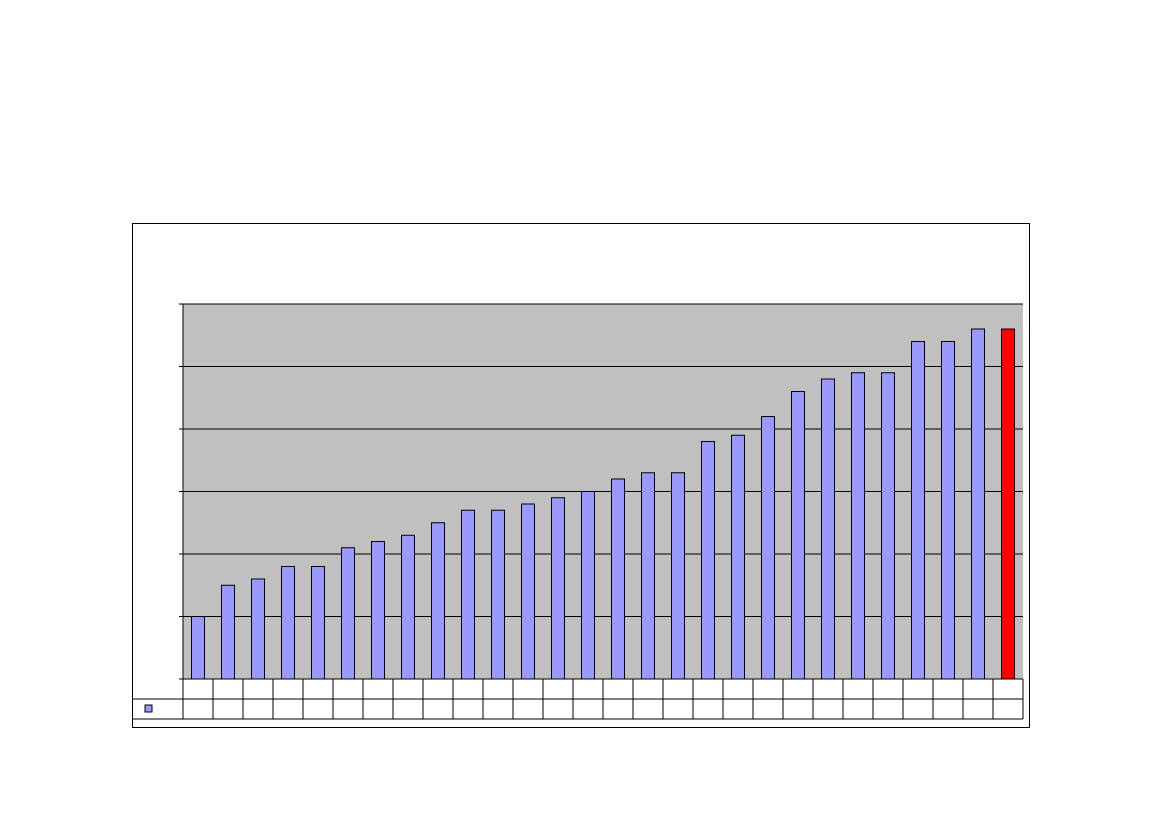 This screenshot has height=827, width=1169. I want to click on legend-key-icon, so click(148, 708).